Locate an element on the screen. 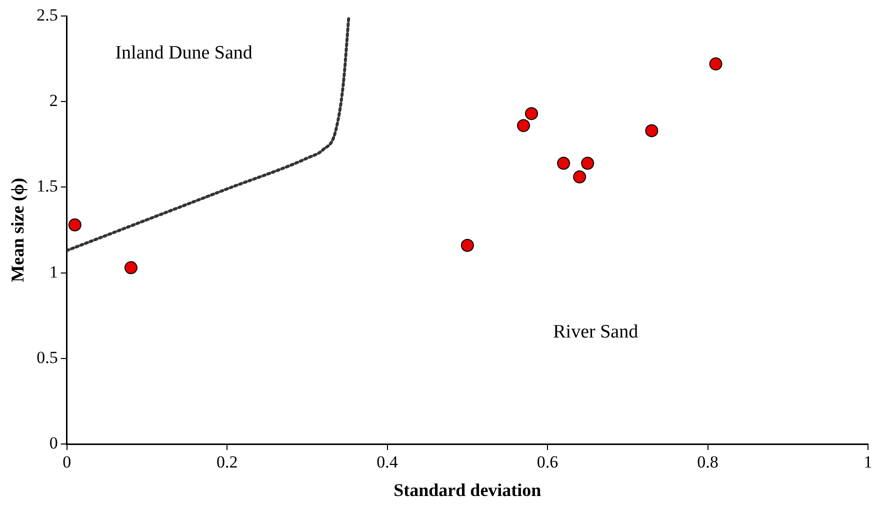 This screenshot has height=512, width=880. y-axis-title: Mean size (ϕ) is located at coordinates (17, 230).